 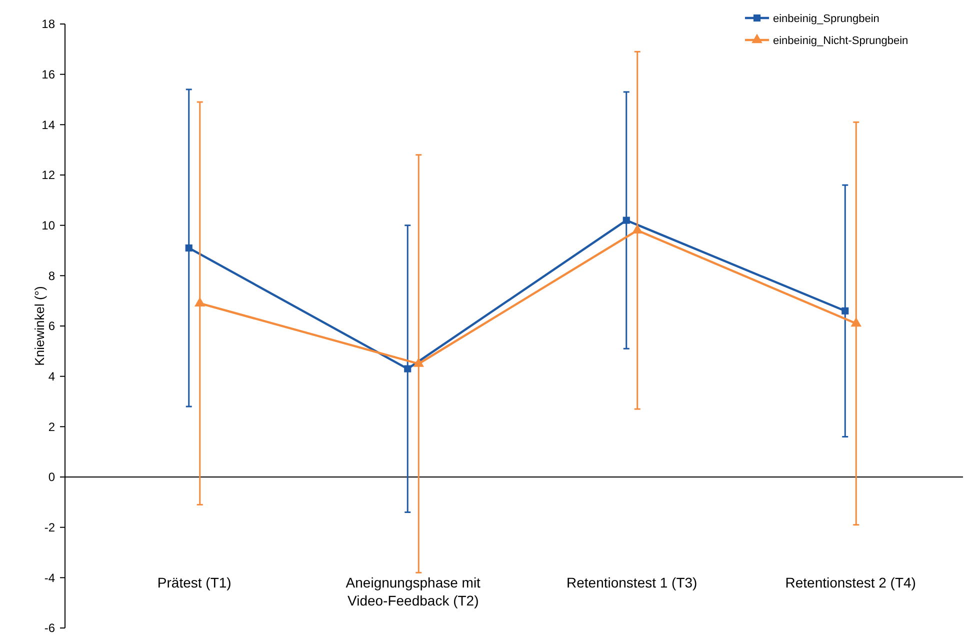 I want to click on y-tick-label: 2, so click(x=52, y=427).